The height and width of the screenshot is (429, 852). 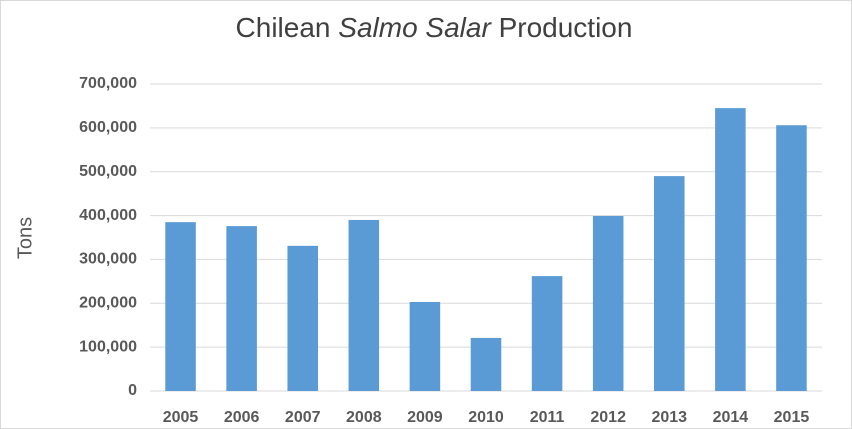 What do you see at coordinates (792, 417) in the screenshot?
I see `x-tick-label: 2015` at bounding box center [792, 417].